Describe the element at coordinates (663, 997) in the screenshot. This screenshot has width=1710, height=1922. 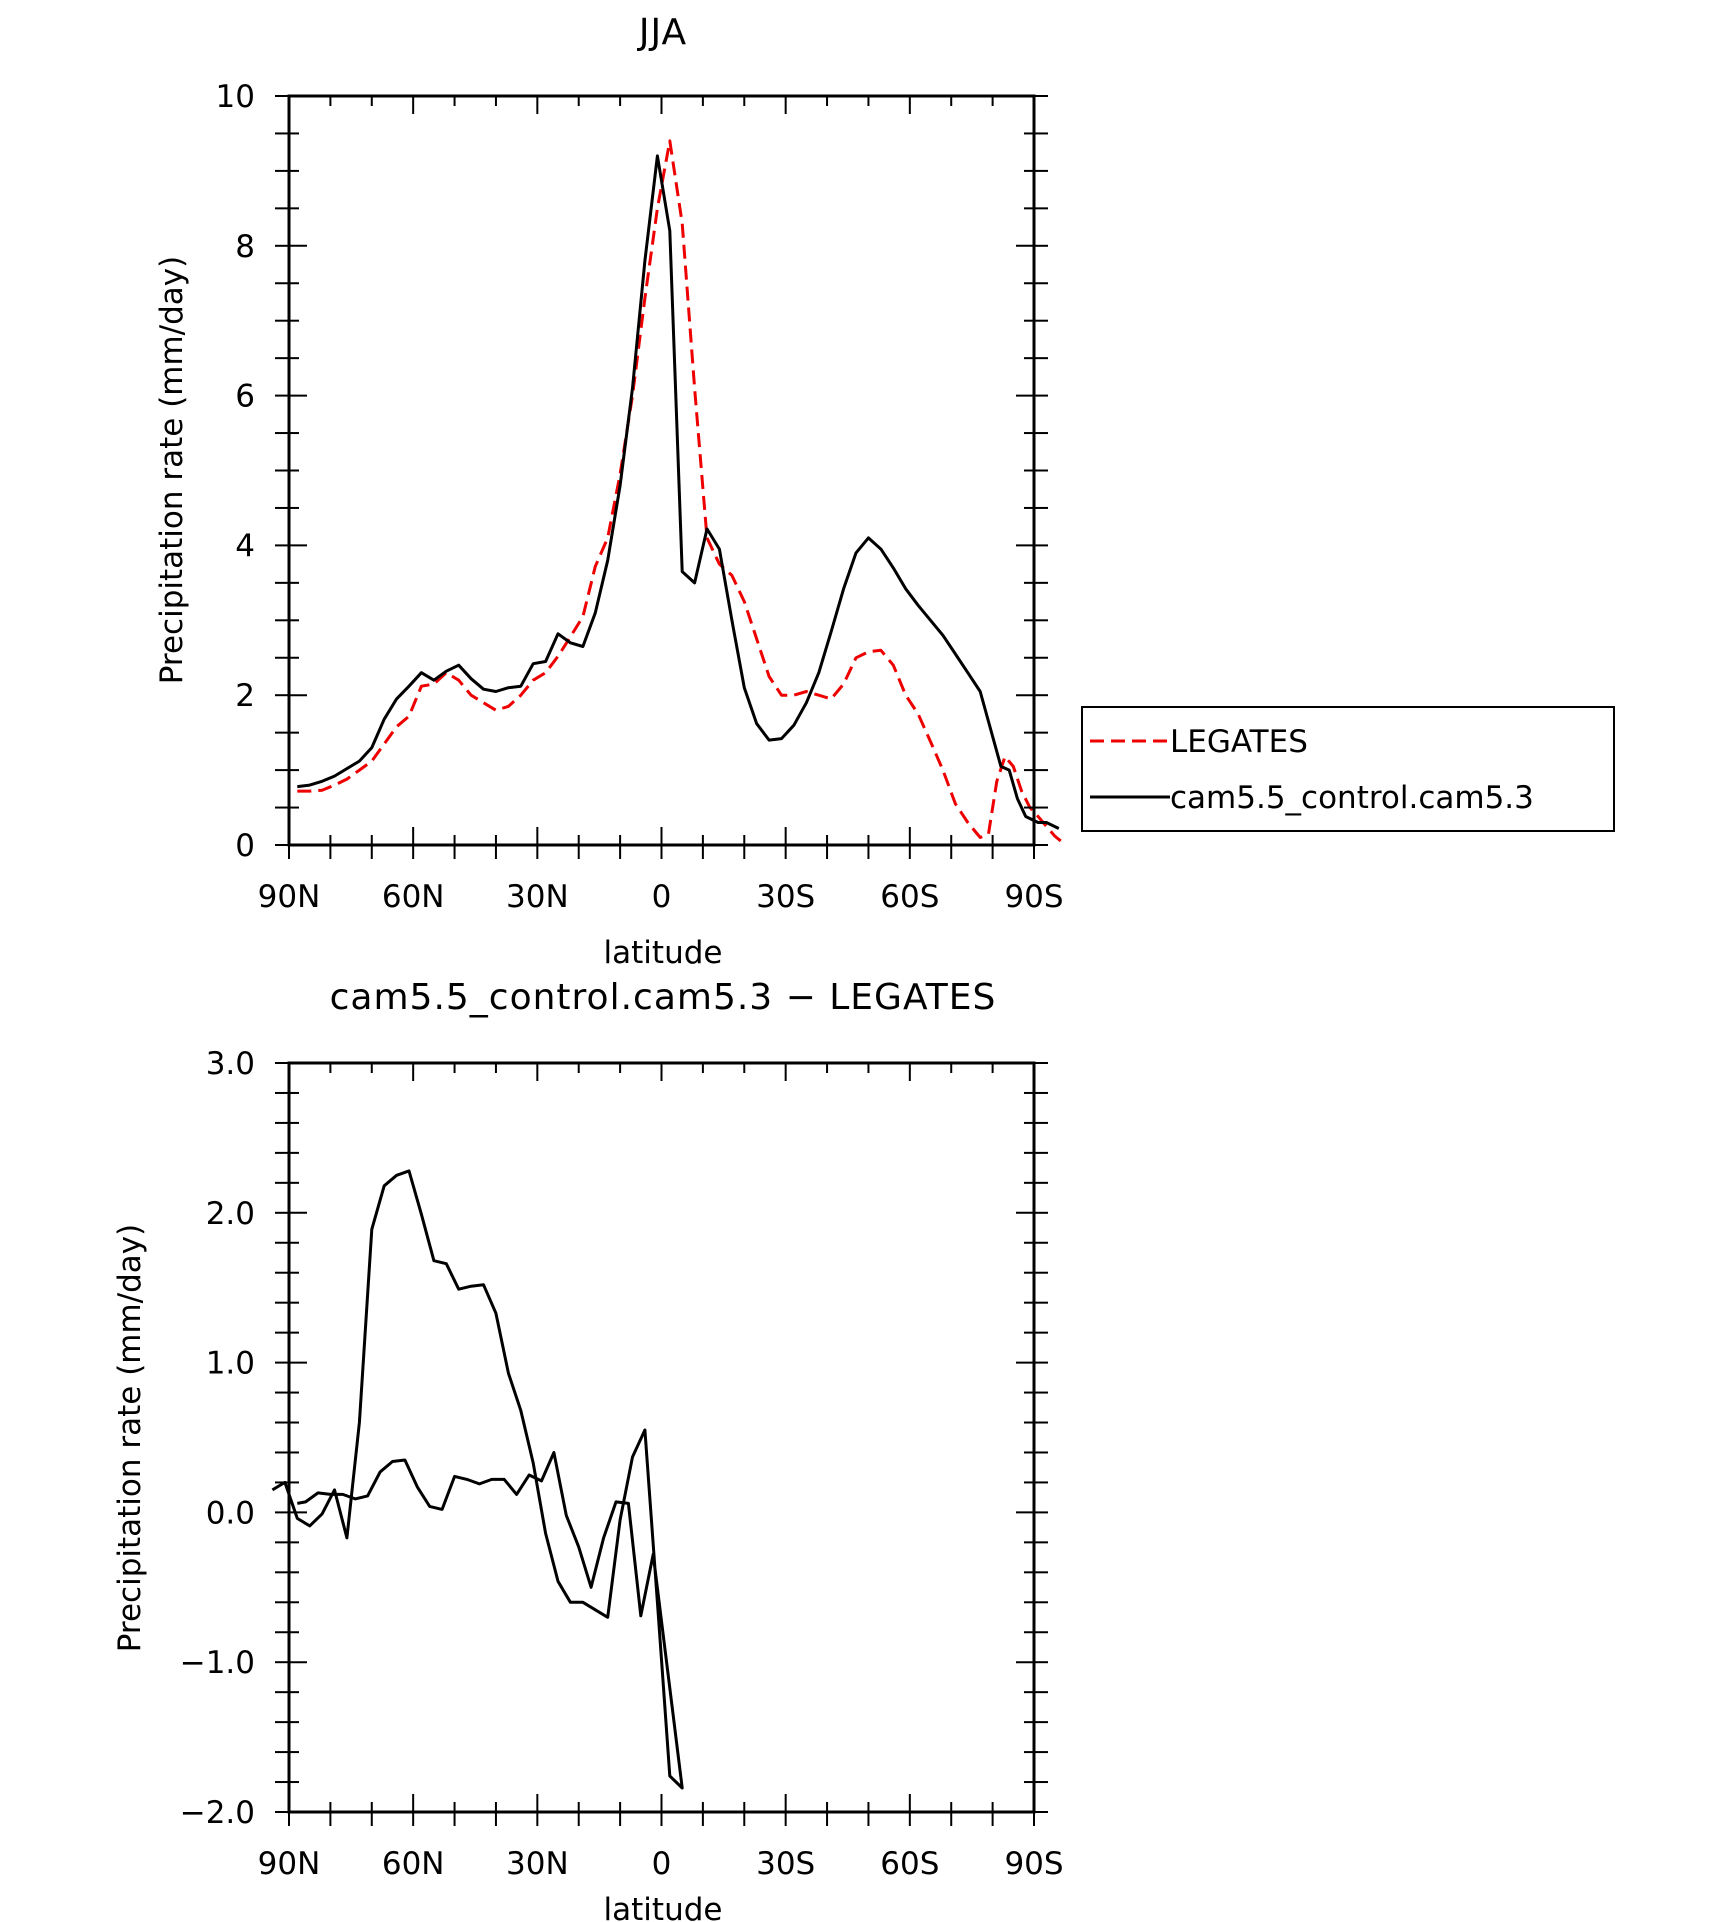
I see `chart-bottom-title: cam5.5_control.cam5.3 − LEGATES` at that location.